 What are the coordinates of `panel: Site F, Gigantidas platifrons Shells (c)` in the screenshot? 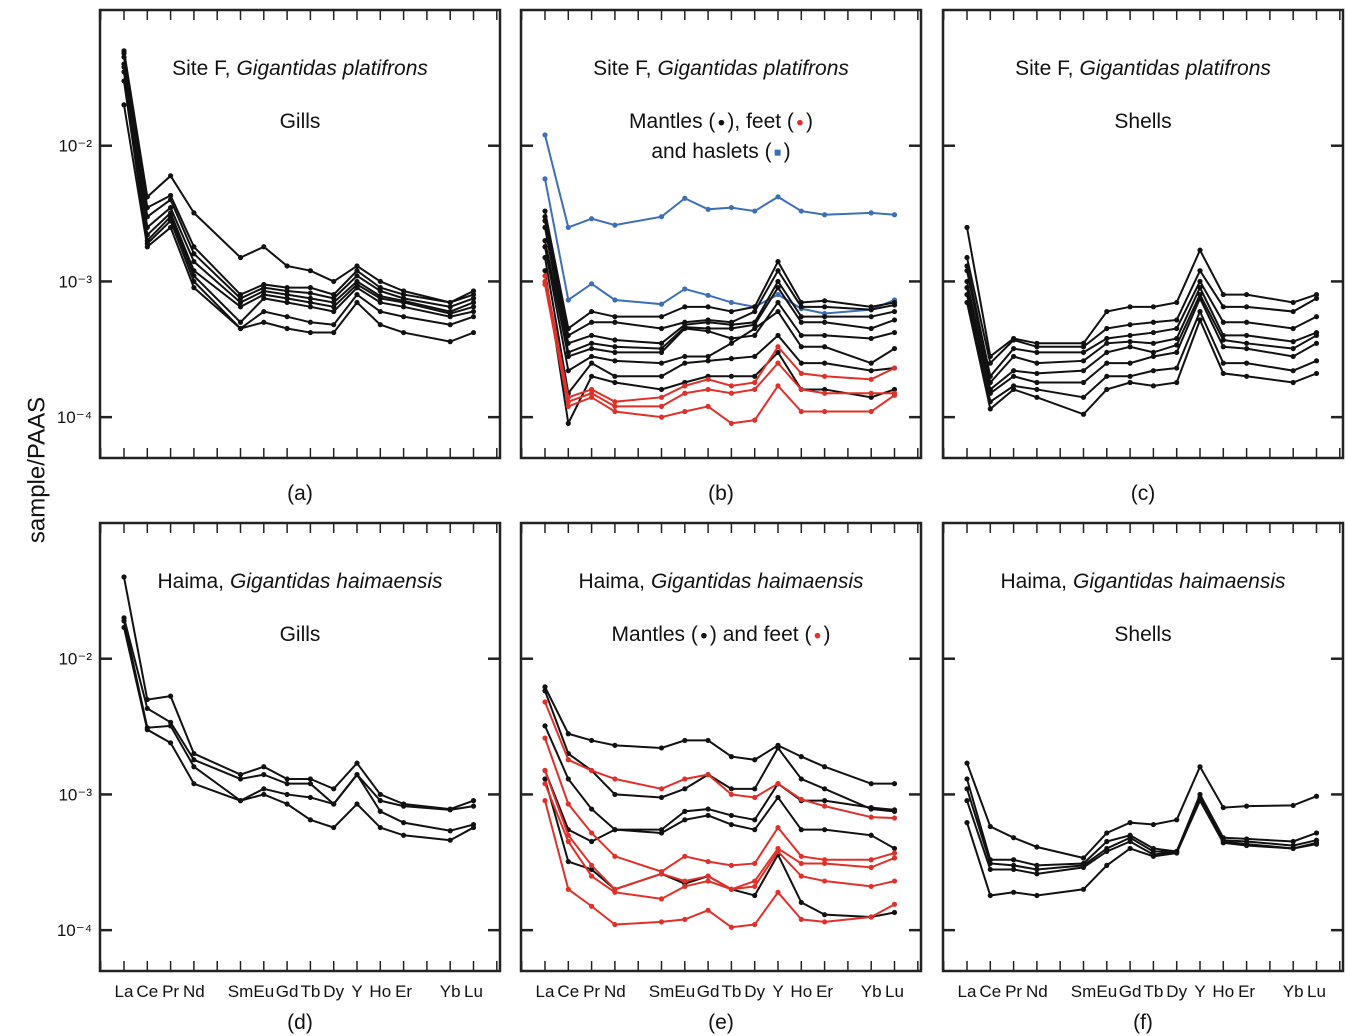 It's located at (1143, 256).